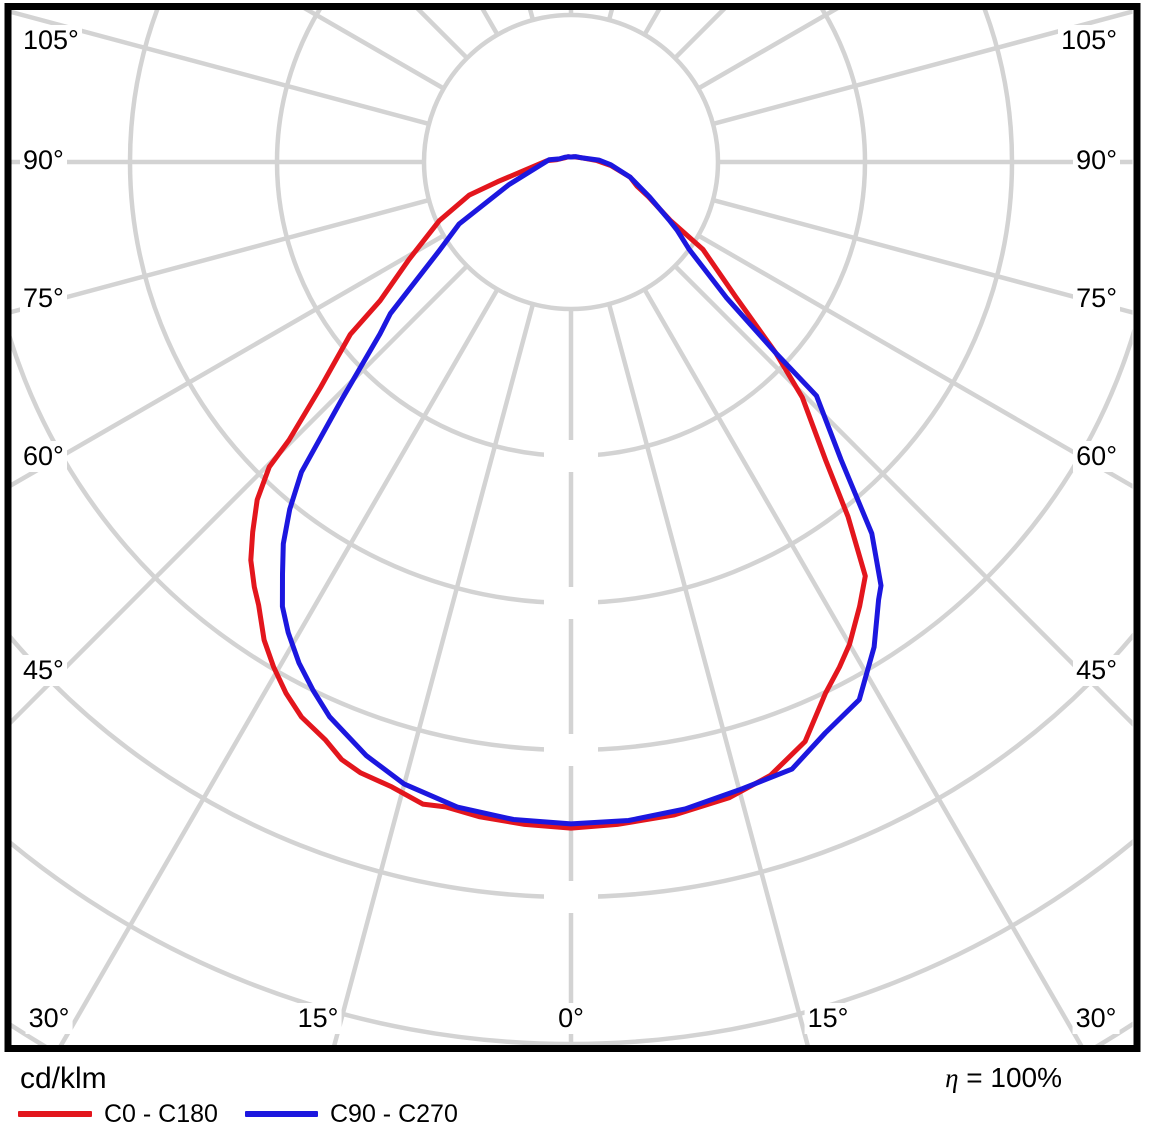 Image resolution: width=1164 pixels, height=1140 pixels. What do you see at coordinates (1096, 456) in the screenshot?
I see `angle-label-right-60: 60°` at bounding box center [1096, 456].